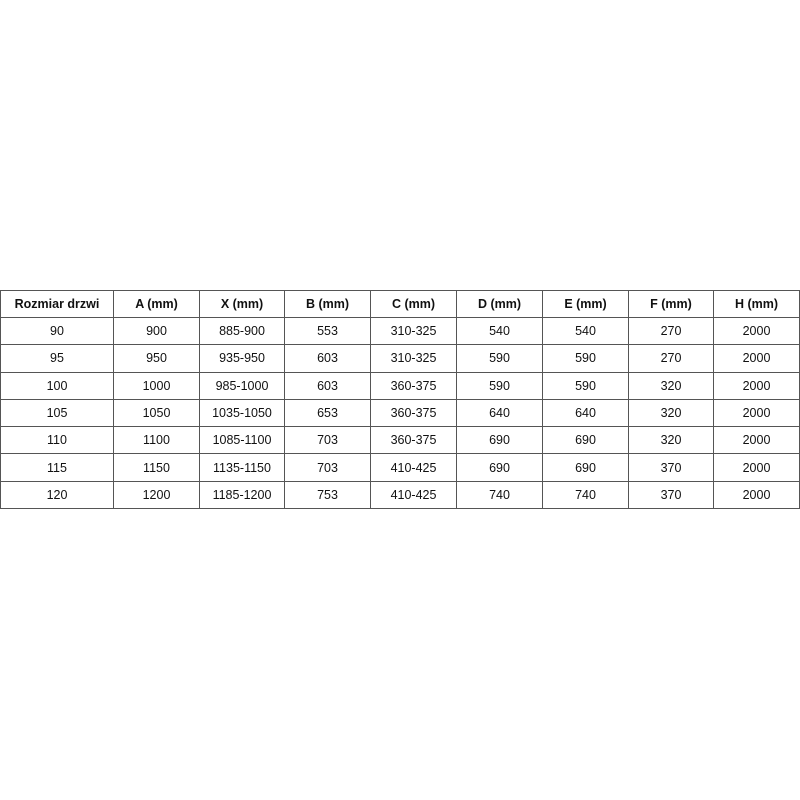 The image size is (800, 800). What do you see at coordinates (585, 304) in the screenshot?
I see `column-header: E (mm)` at bounding box center [585, 304].